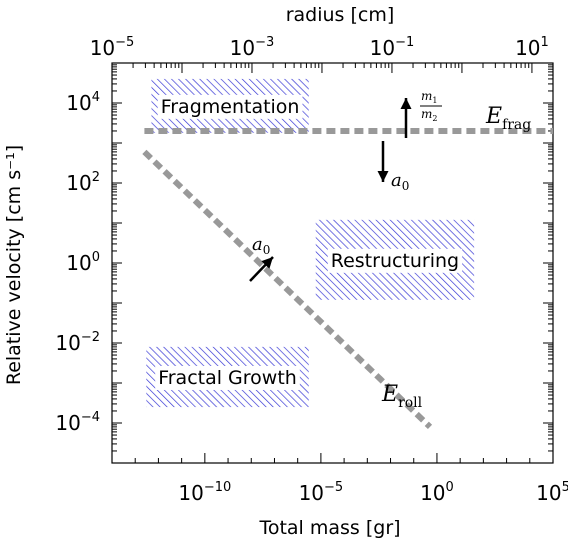  I want to click on x2-tick-label: 10⁻⁵, so click(112, 47).